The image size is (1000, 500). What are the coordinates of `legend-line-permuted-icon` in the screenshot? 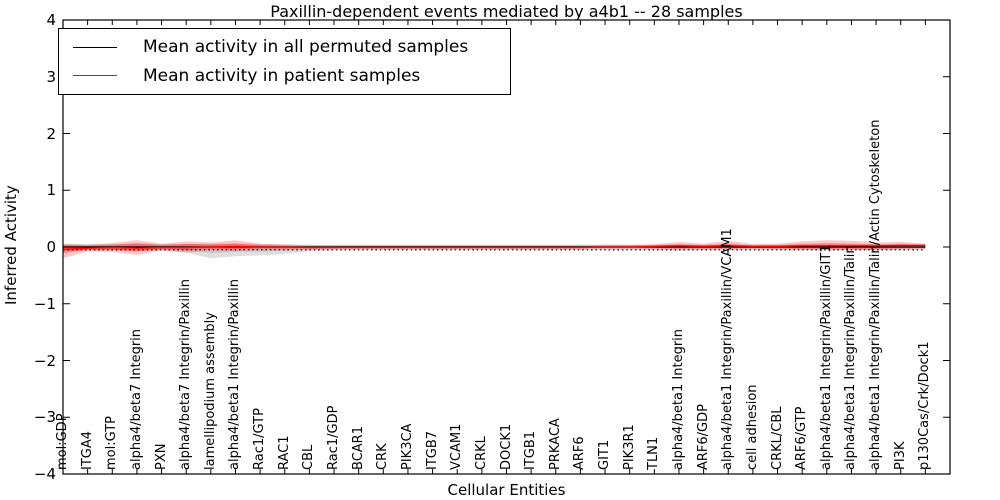 It's located at (95, 47).